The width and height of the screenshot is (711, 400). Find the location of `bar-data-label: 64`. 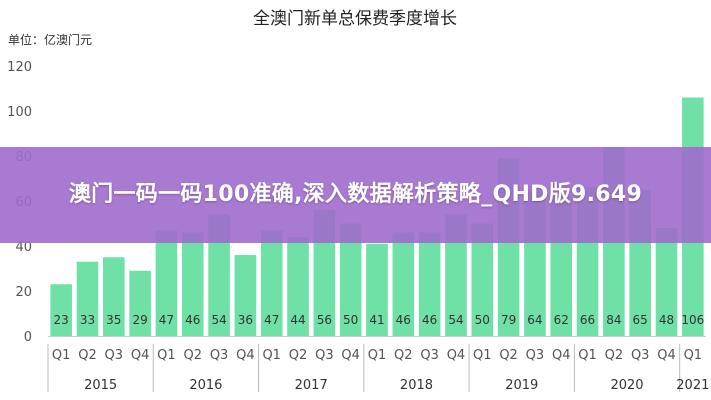

bar-data-label: 64 is located at coordinates (534, 320).